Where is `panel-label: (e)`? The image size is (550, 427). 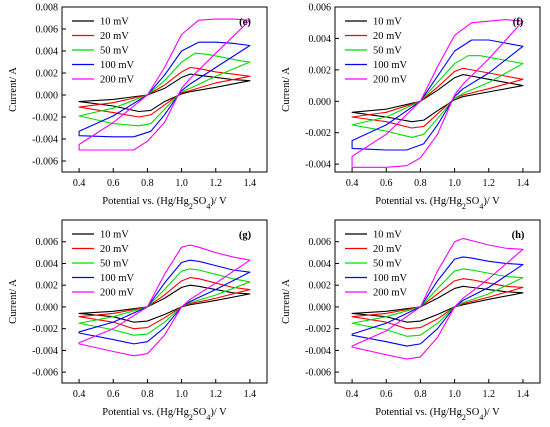 panel-label: (e) is located at coordinates (245, 22).